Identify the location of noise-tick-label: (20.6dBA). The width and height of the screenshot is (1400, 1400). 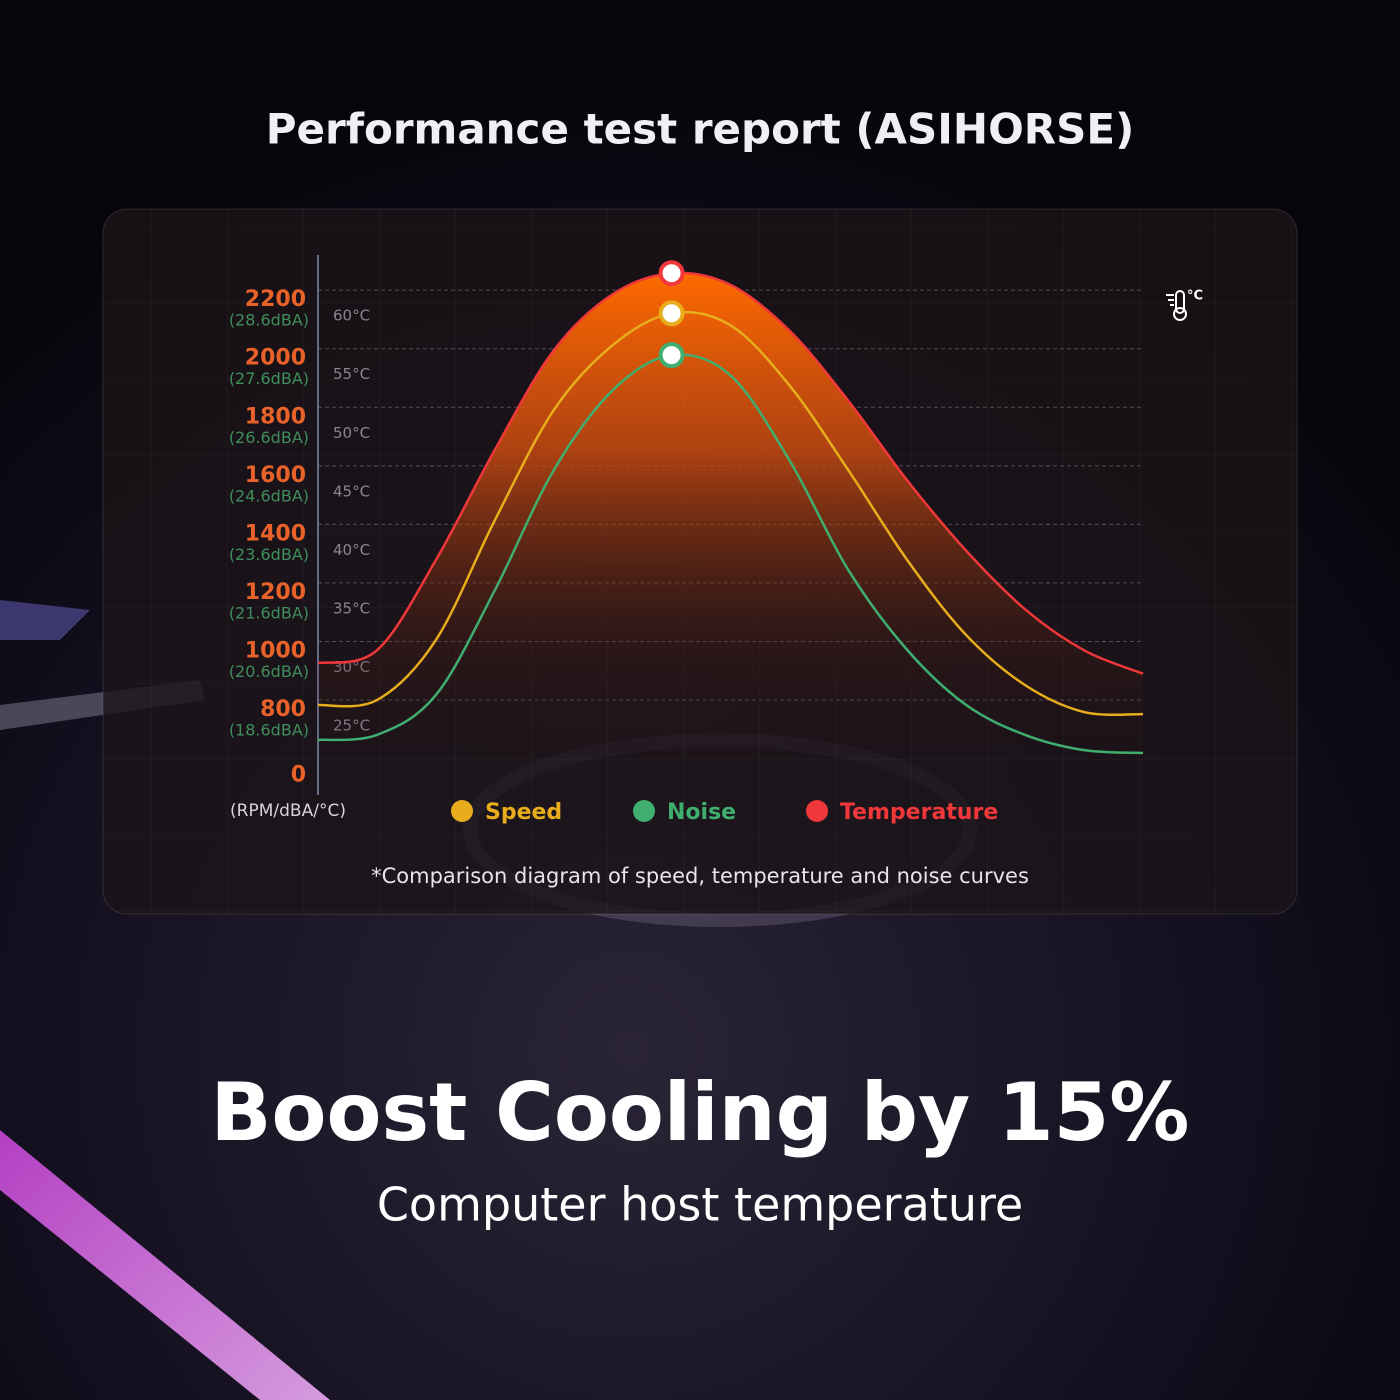
(269, 671).